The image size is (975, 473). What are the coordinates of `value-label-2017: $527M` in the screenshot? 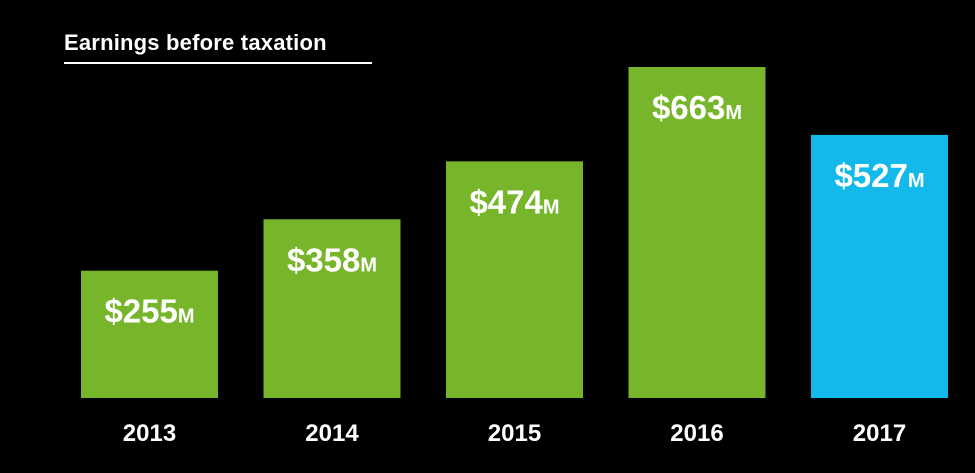 It's located at (879, 175).